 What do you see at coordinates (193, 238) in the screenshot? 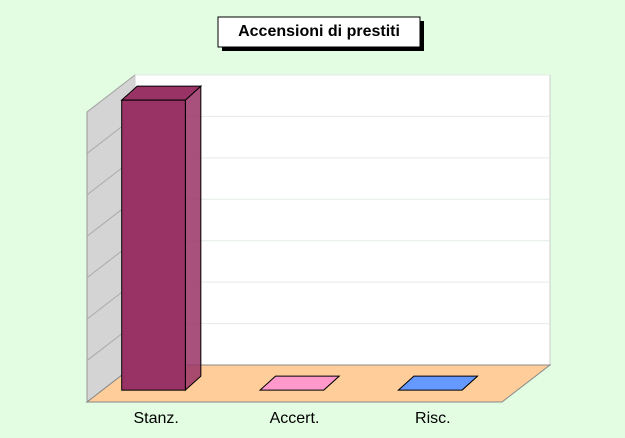
I see `bar-side` at bounding box center [193, 238].